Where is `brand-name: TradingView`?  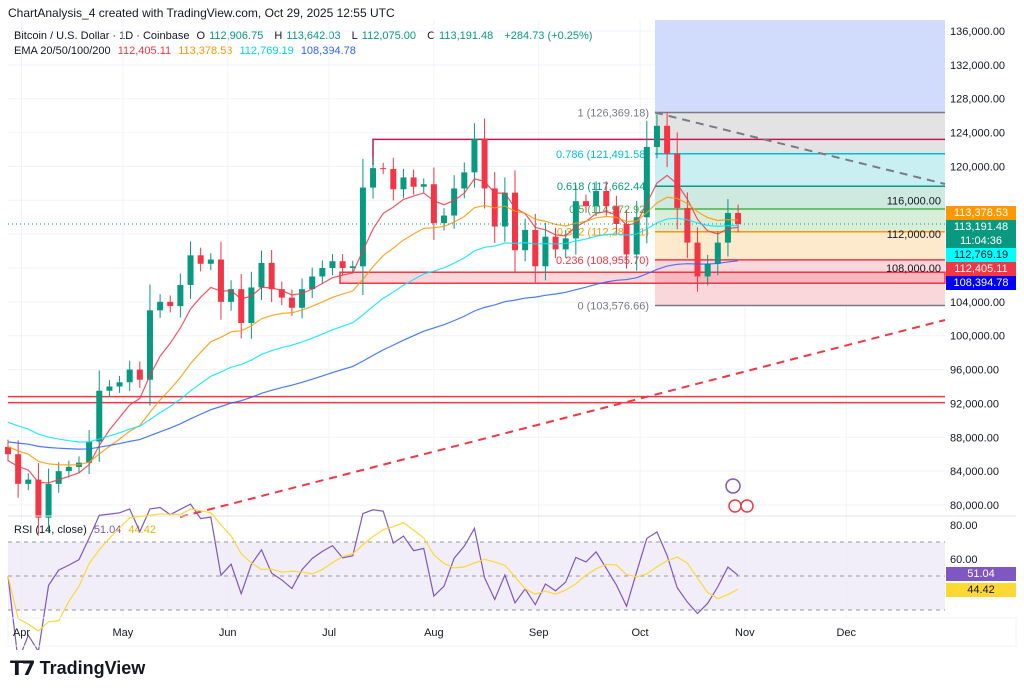
brand-name: TradingView is located at coordinates (92, 668).